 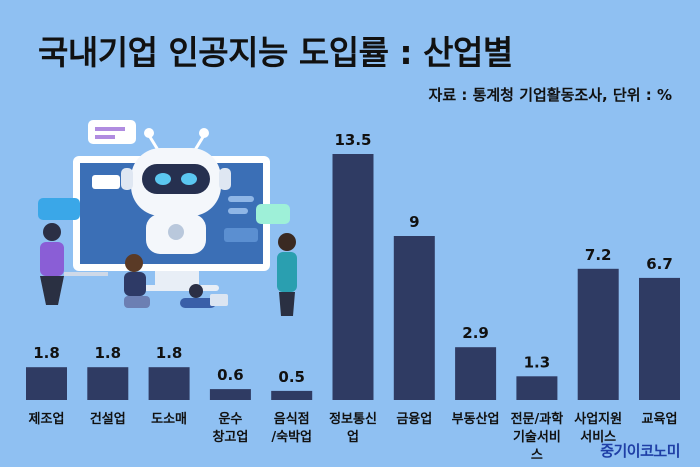 I want to click on value-label-9: 1.3, so click(x=537, y=362).